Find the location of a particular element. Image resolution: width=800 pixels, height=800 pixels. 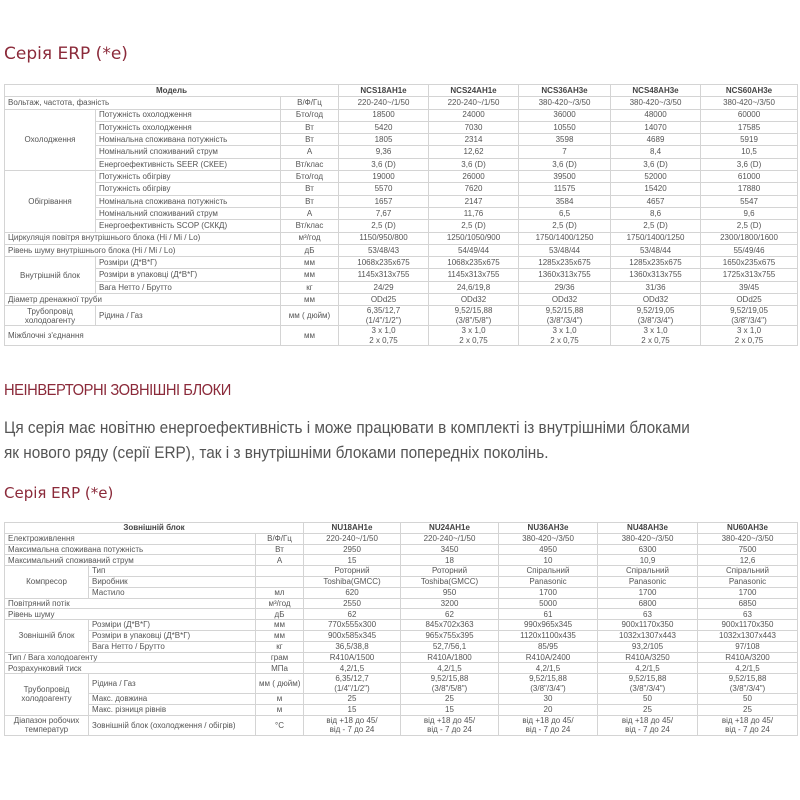

cell-value: 19000 is located at coordinates (384, 177).